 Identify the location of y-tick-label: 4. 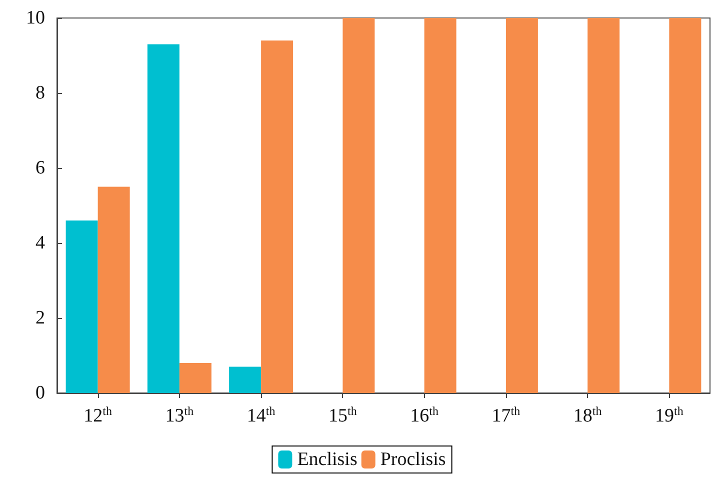
(41, 243).